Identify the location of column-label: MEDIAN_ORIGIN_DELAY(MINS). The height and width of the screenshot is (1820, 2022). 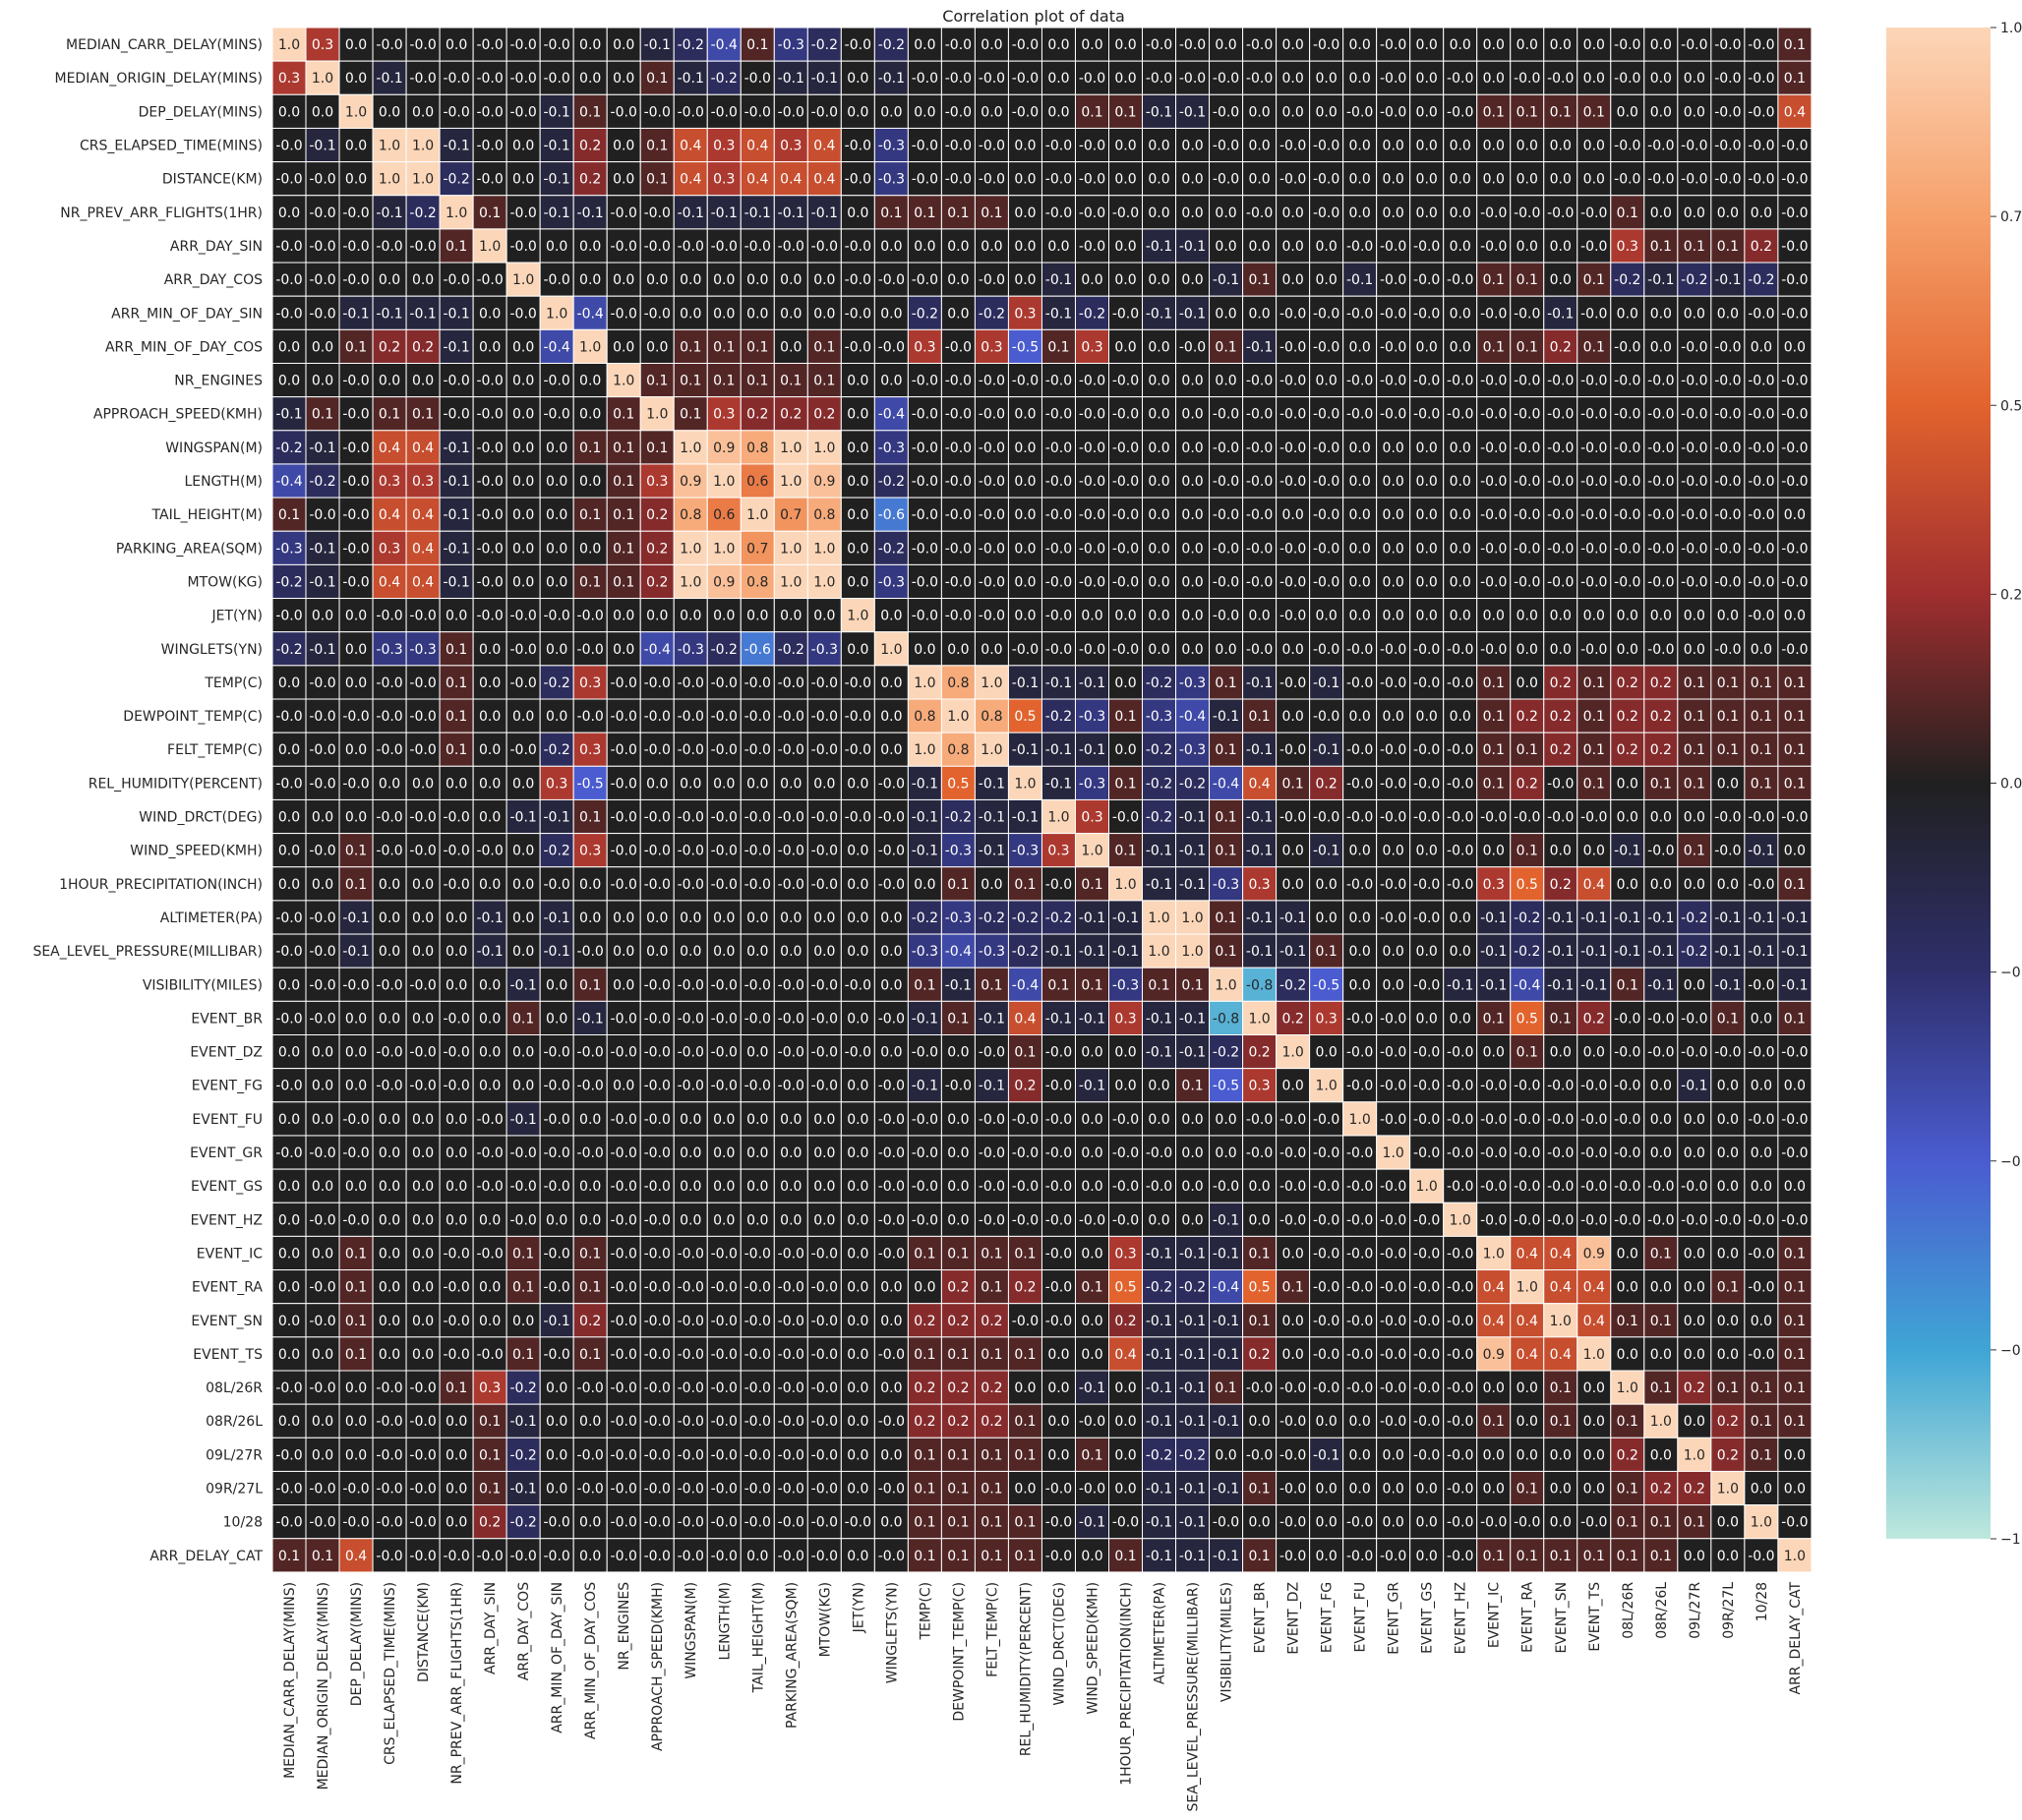
(323, 1686).